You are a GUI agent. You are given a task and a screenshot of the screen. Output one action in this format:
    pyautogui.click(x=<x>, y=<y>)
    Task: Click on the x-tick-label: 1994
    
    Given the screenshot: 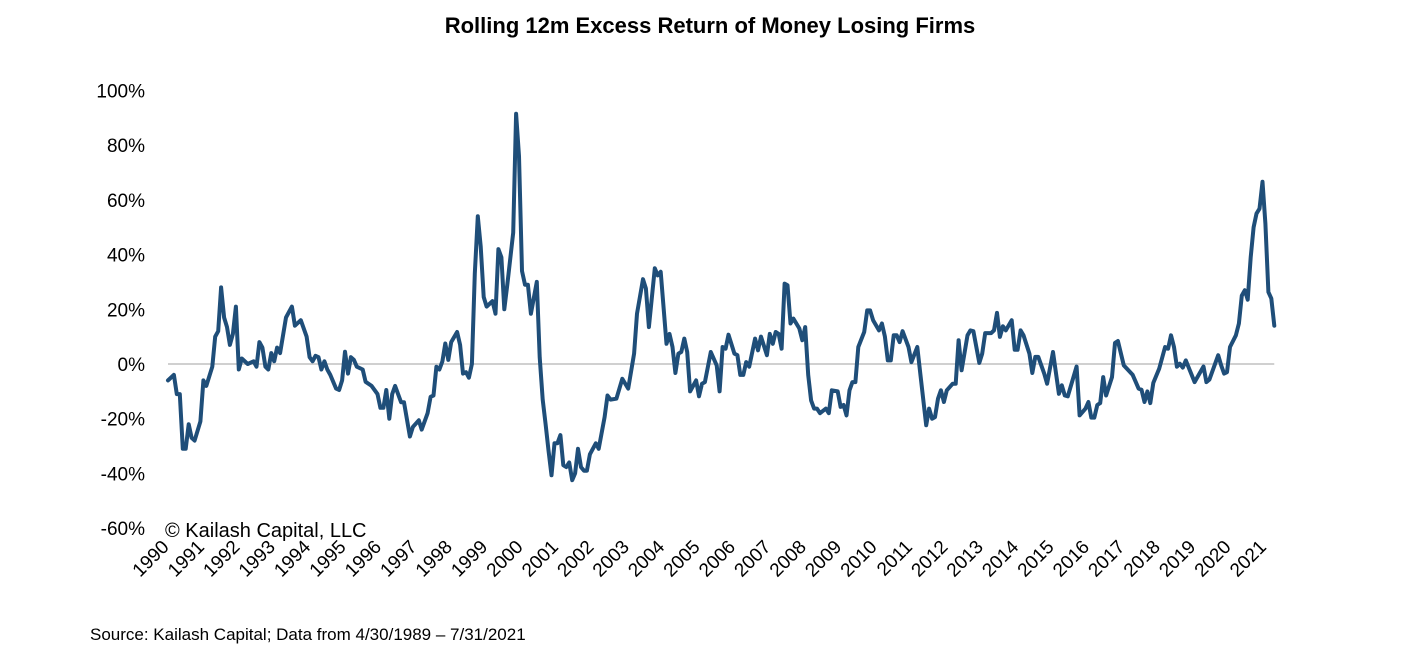 What is the action you would take?
    pyautogui.click(x=292, y=558)
    